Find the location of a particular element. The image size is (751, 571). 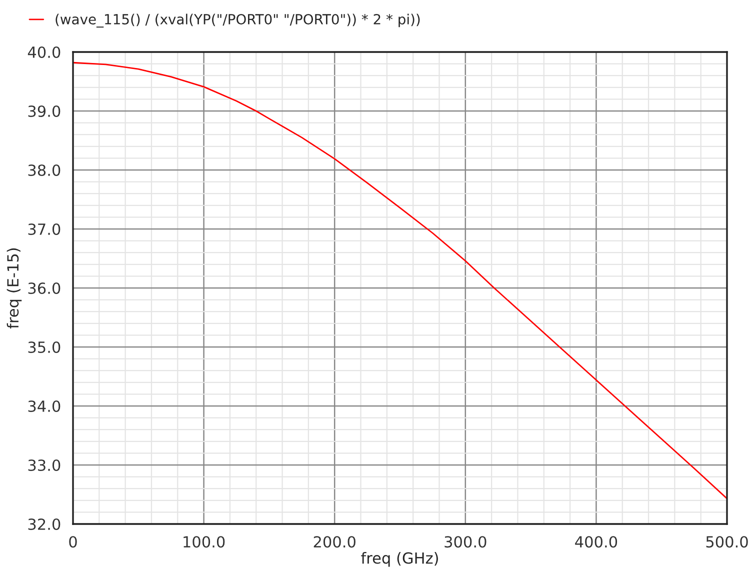

y-tick-label: 40.0 is located at coordinates (44, 52).